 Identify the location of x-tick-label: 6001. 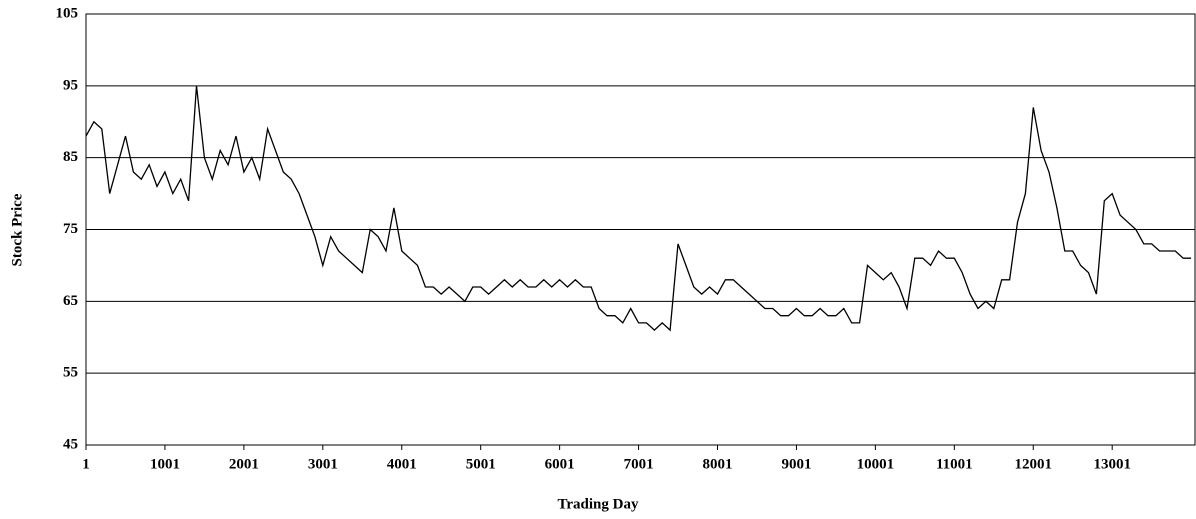
(560, 464).